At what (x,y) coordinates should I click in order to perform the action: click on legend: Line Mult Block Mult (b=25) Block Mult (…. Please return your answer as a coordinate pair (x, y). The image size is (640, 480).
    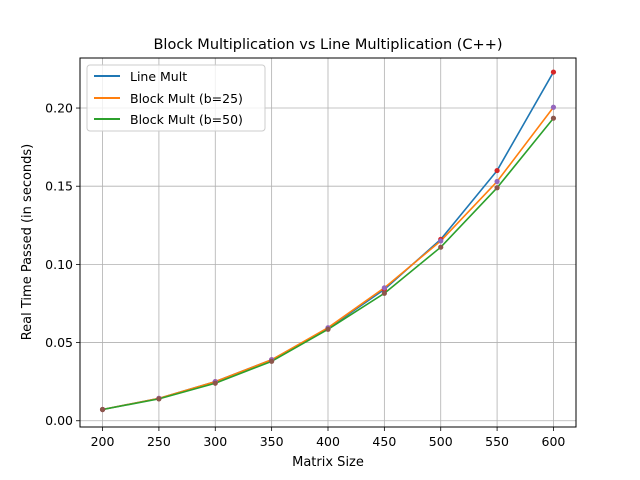
    Looking at the image, I should click on (176, 98).